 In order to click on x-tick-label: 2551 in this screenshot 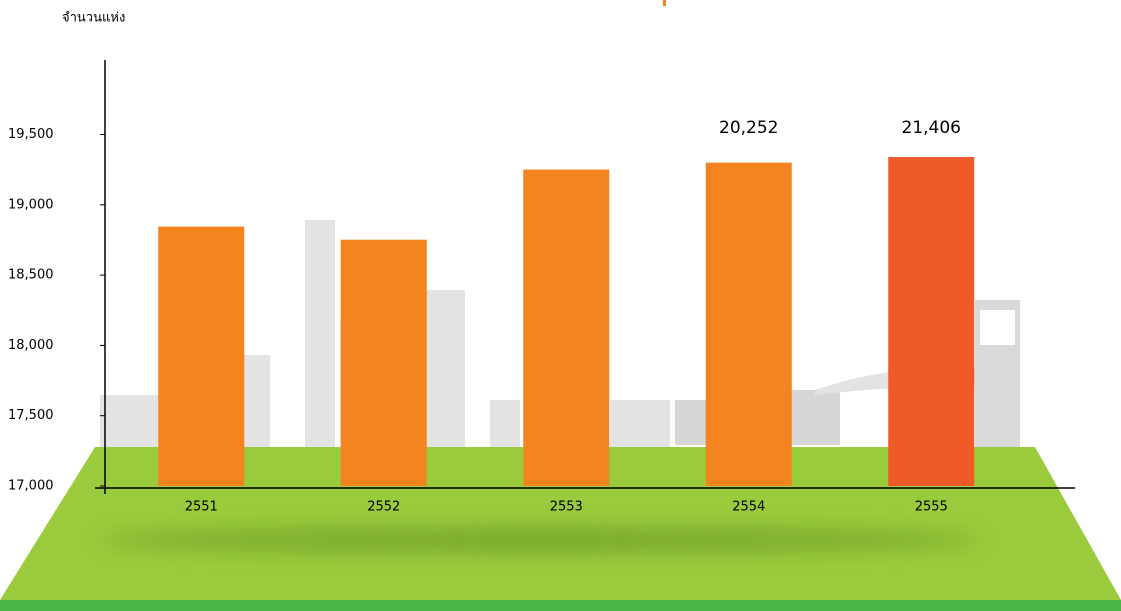, I will do `click(201, 507)`.